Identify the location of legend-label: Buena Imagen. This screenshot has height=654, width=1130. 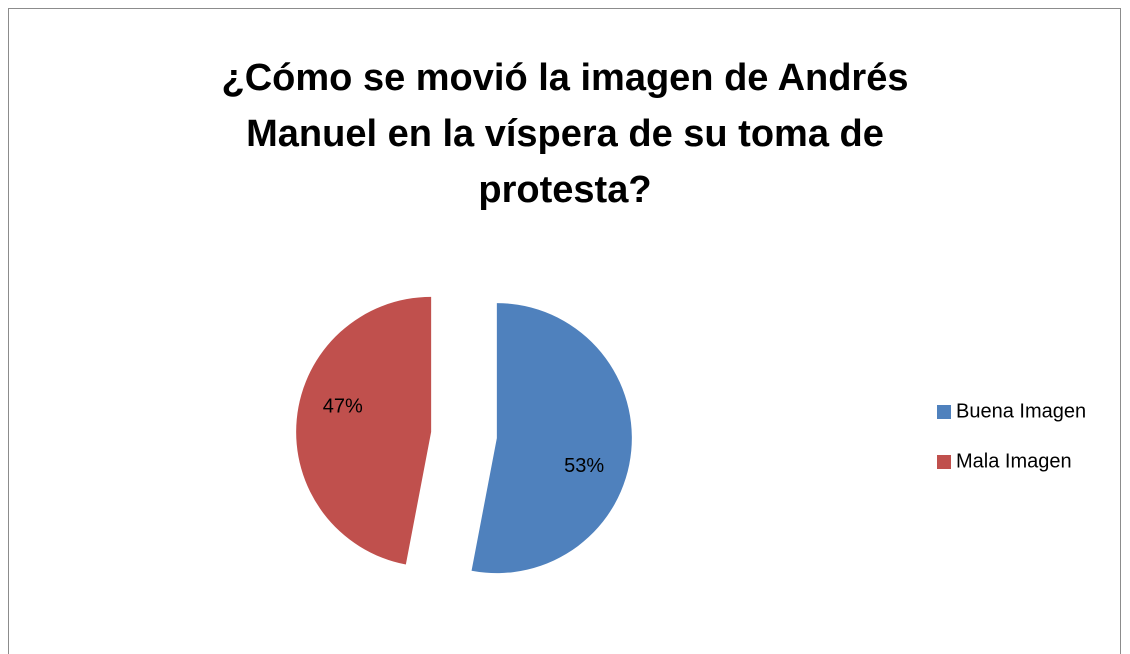
(1021, 411).